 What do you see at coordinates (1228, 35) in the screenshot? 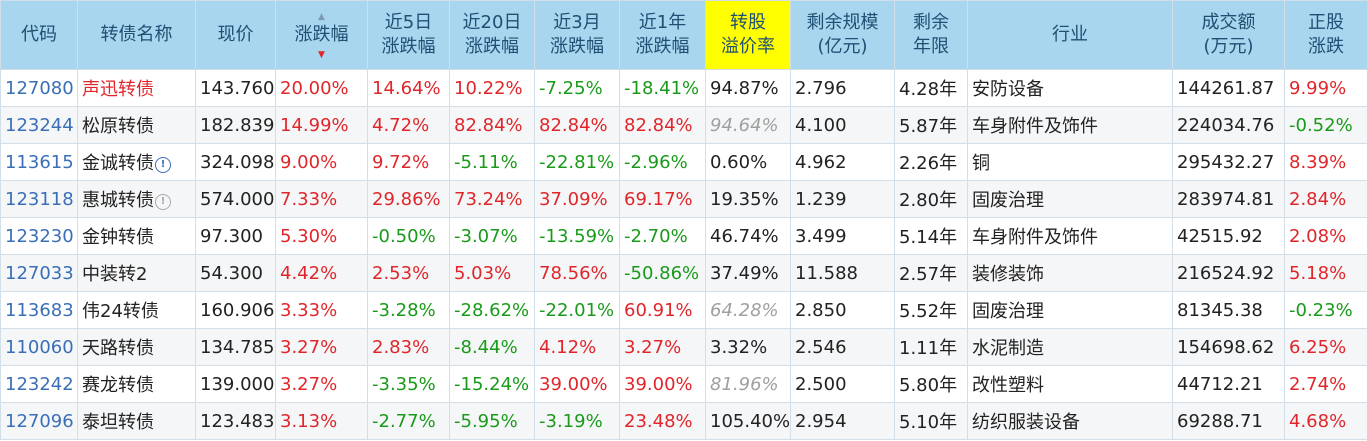
I see `col-header-turnover: 成交额 (万元)` at bounding box center [1228, 35].